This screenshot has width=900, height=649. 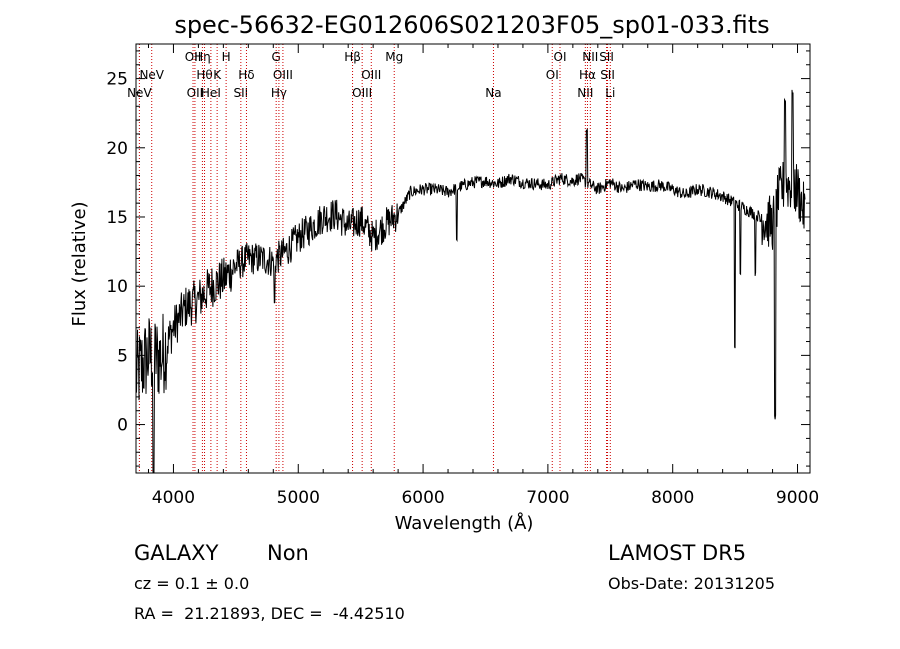 I want to click on spectral-line-label: G, so click(x=276, y=57).